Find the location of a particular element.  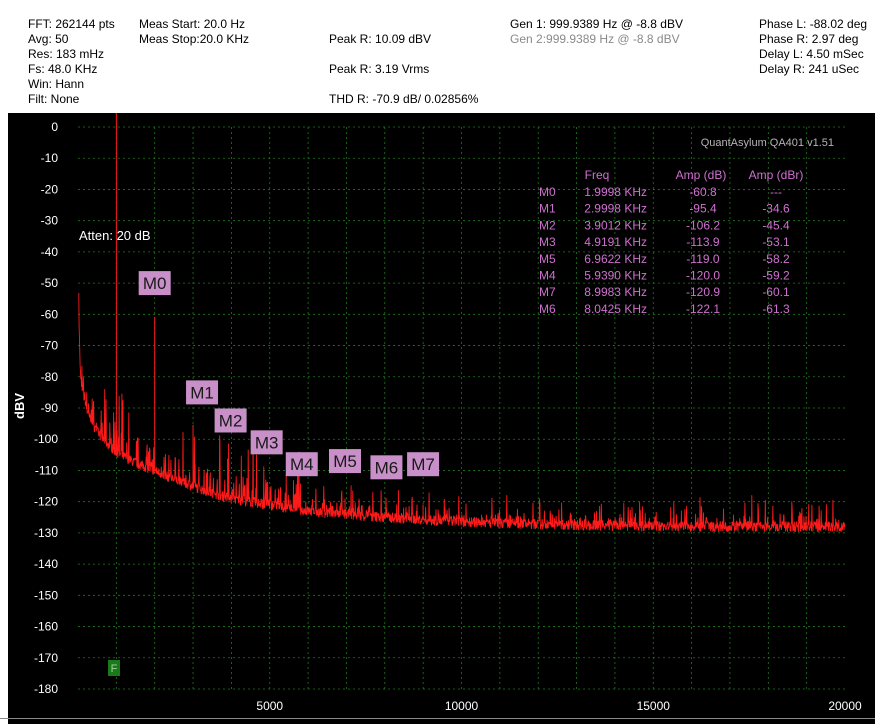

marker-label: M2 is located at coordinates (231, 420).